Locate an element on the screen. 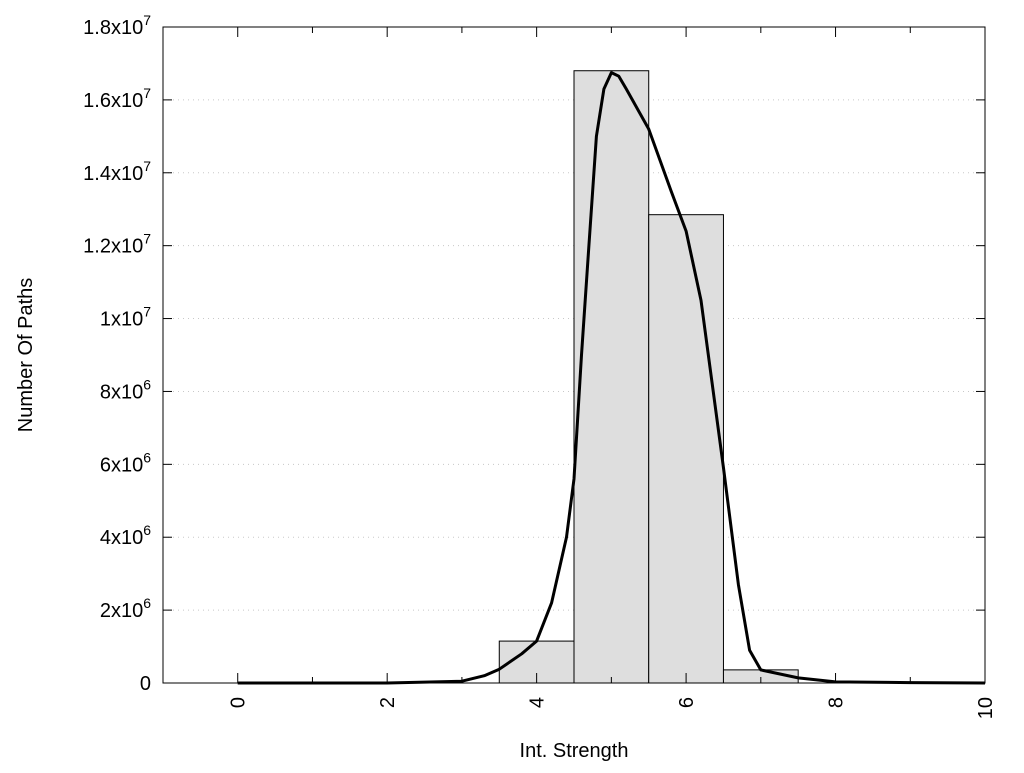  y-tick-label: 4x10⁶ is located at coordinates (125, 535).